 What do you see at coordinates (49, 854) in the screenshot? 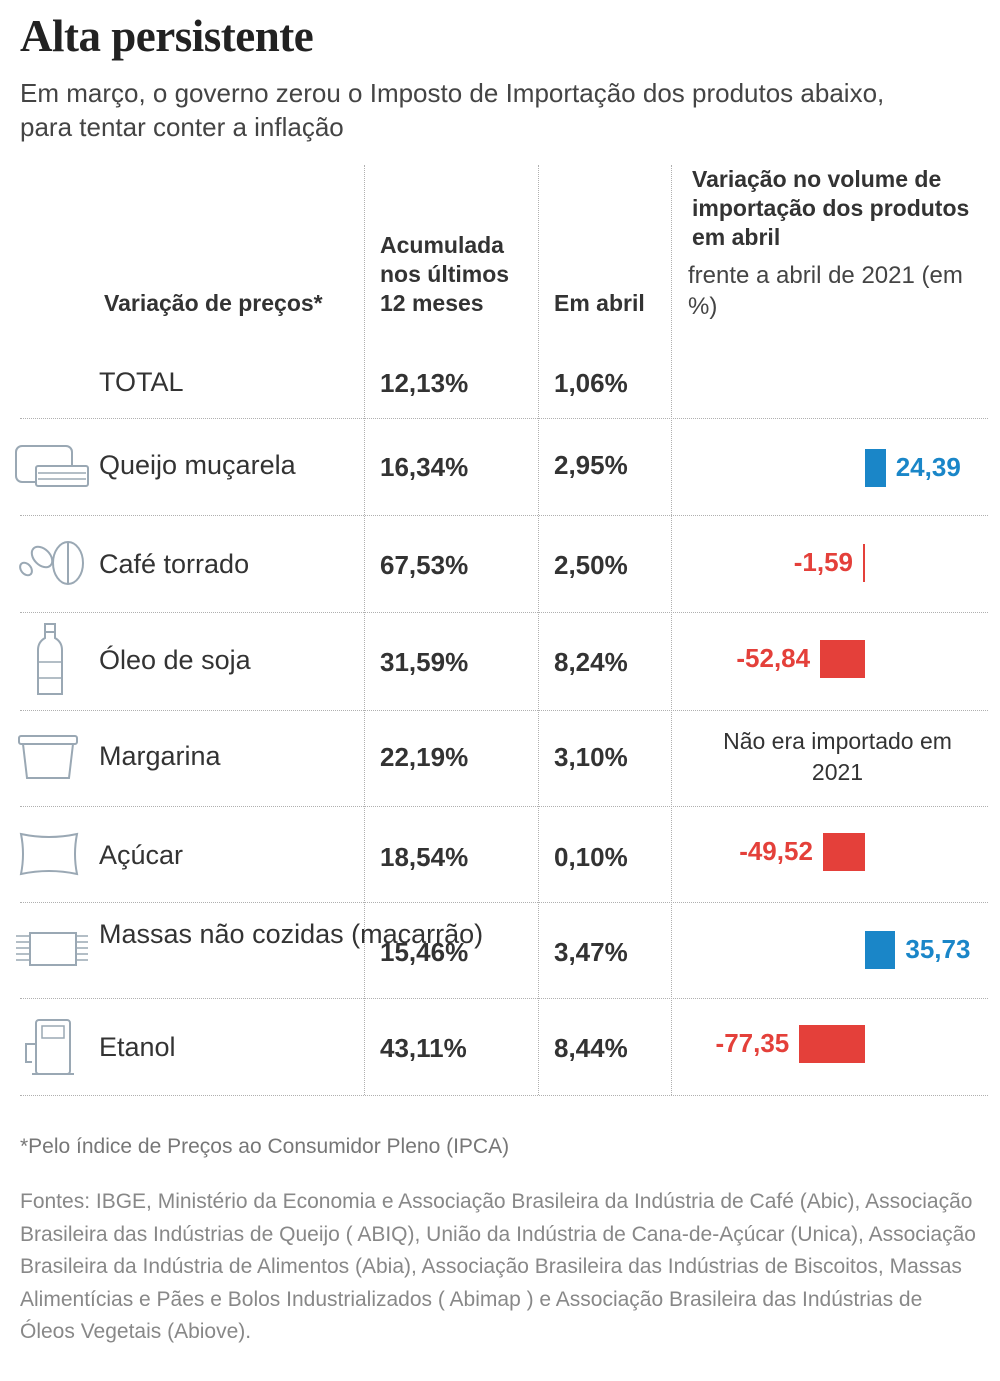
I see `sugar-bag-icon` at bounding box center [49, 854].